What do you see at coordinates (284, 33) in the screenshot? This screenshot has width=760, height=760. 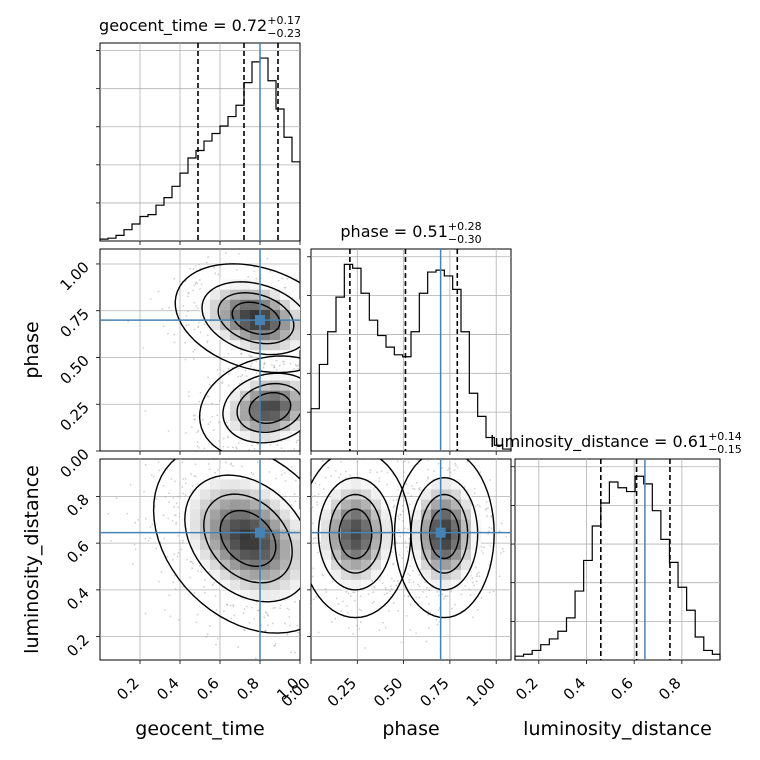 I see `title-minus: −0.23` at bounding box center [284, 33].